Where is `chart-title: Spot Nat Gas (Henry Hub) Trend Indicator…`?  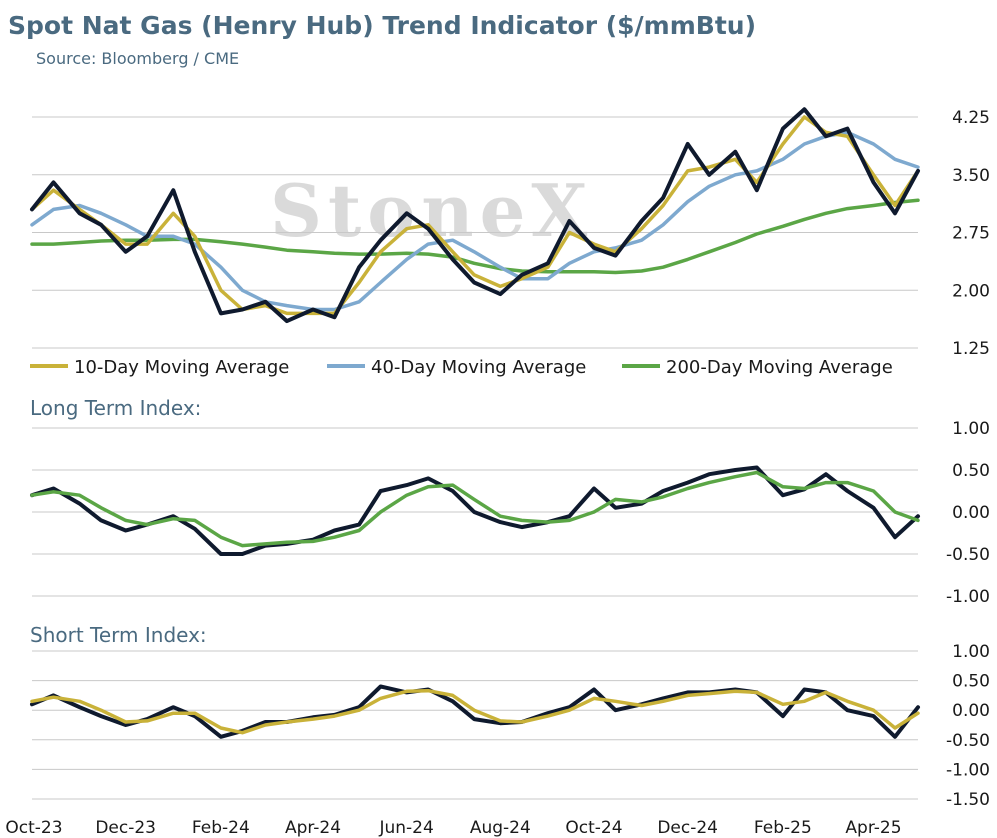
chart-title: Spot Nat Gas (Henry Hub) Trend Indicator… is located at coordinates (382, 25).